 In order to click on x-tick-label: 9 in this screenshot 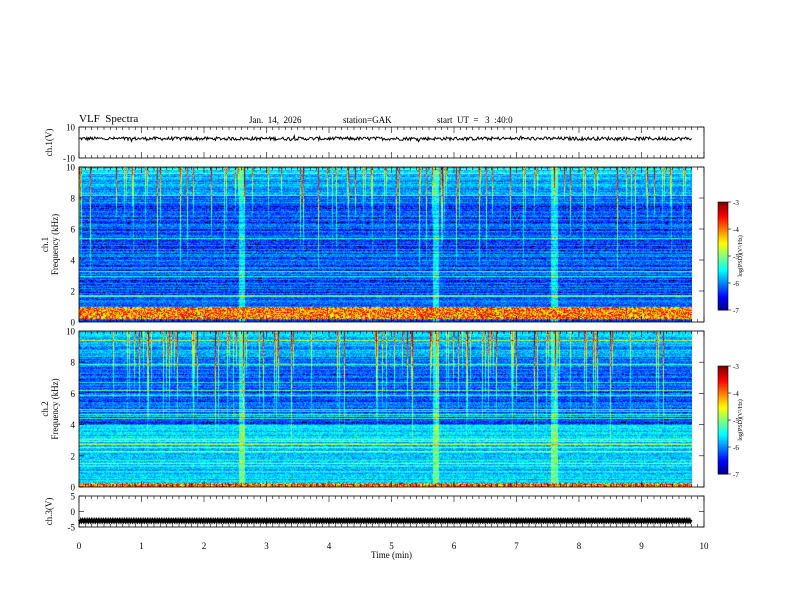, I will do `click(641, 546)`.